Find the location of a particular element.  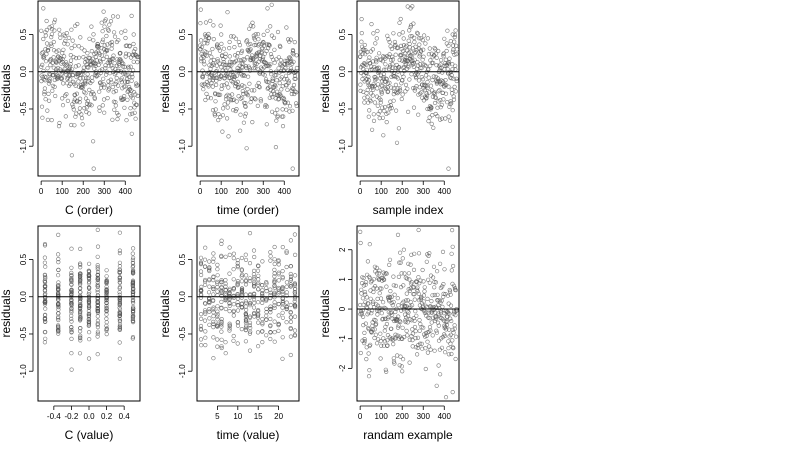

y-tick-label: -0.5 is located at coordinates (23, 334).